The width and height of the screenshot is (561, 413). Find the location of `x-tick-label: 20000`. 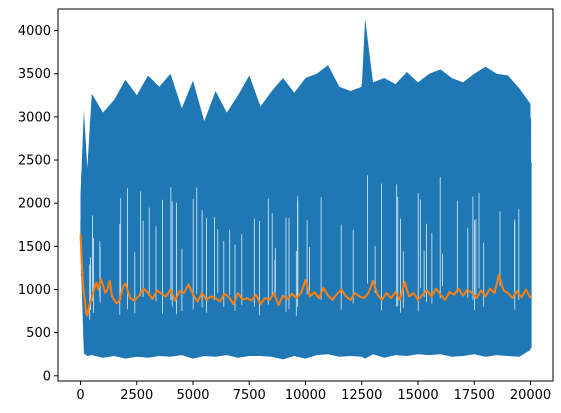

x-tick-label: 20000 is located at coordinates (530, 395).